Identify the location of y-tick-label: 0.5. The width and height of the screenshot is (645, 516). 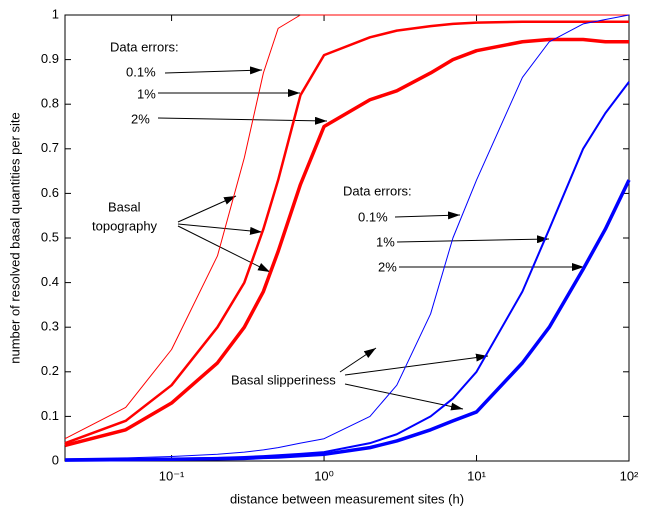
(50, 236).